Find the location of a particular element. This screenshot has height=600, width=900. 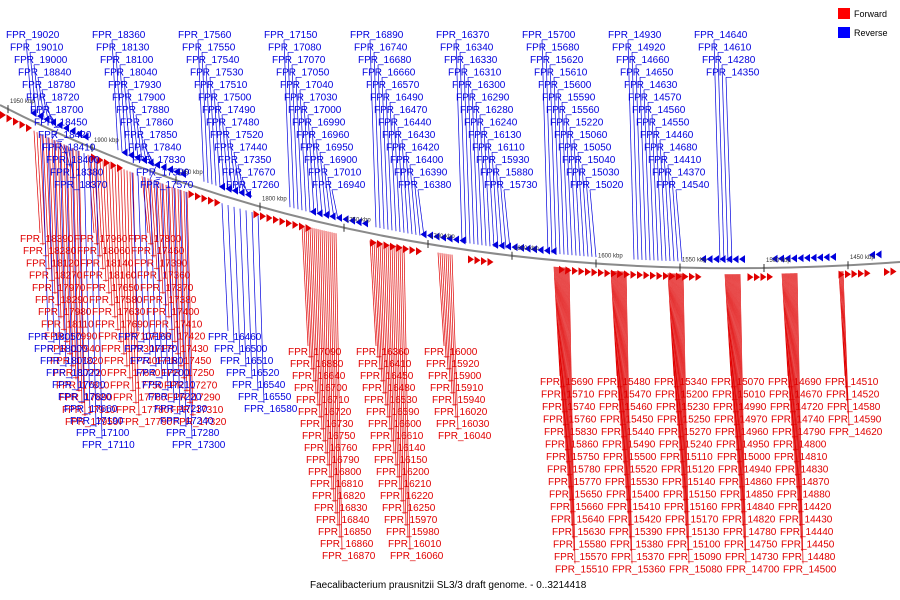

gene-label: FPR_18060 is located at coordinates (104, 251).